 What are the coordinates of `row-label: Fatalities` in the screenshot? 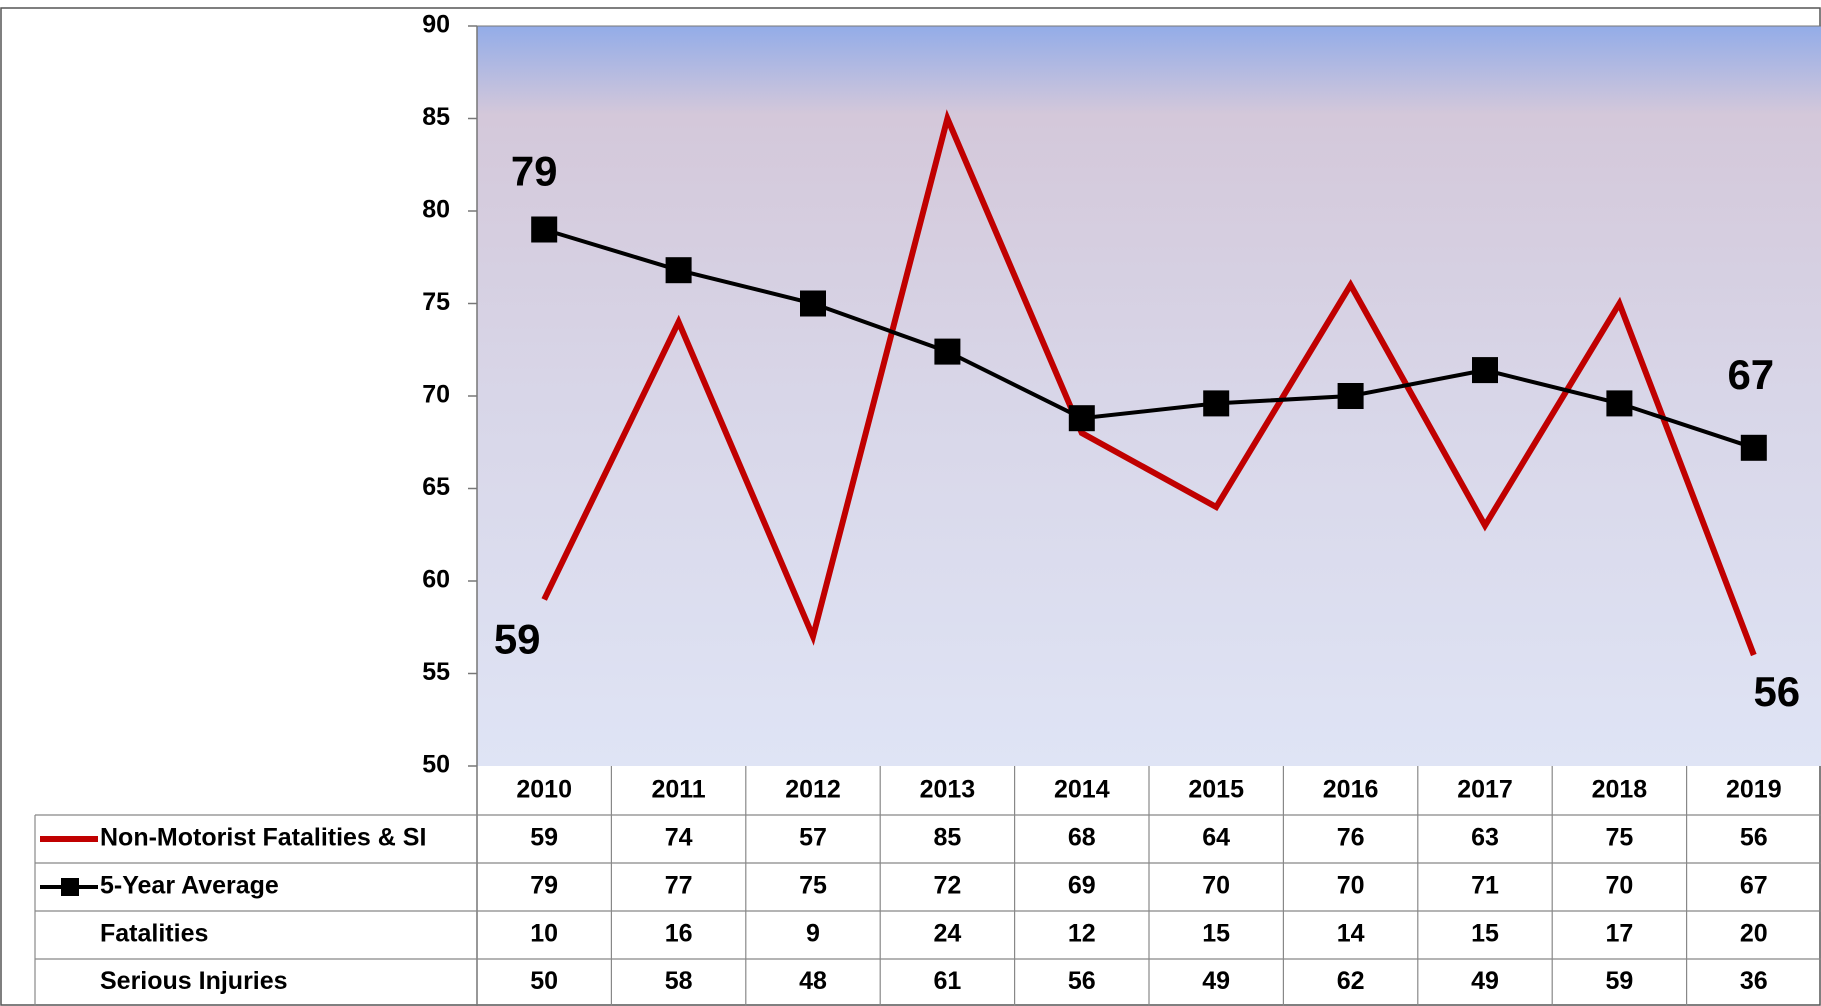 It's located at (154, 934).